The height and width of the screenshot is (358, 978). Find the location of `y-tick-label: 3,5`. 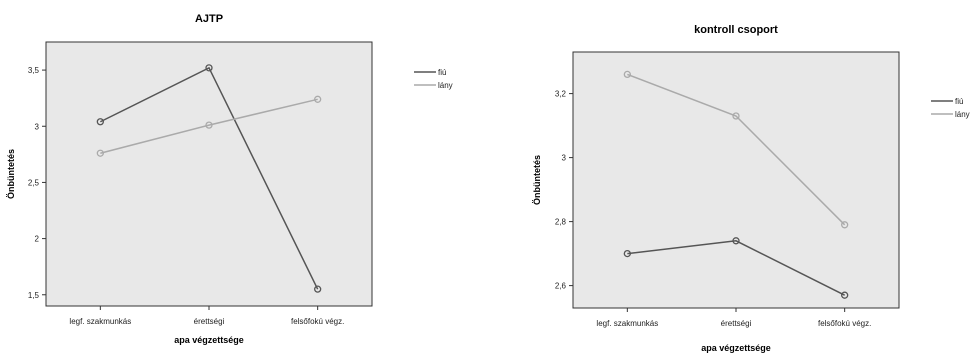

y-tick-label: 3,5 is located at coordinates (34, 70).